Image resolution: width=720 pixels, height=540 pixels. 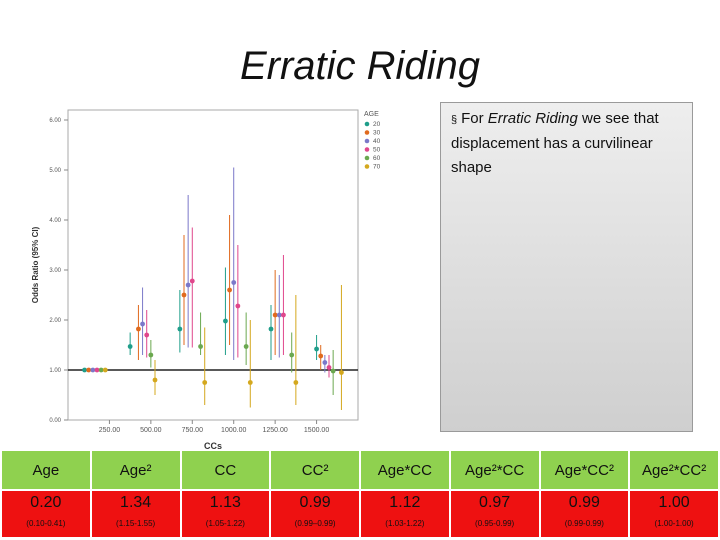 I want to click on x-tick-label: 1000.00, so click(x=233, y=430).